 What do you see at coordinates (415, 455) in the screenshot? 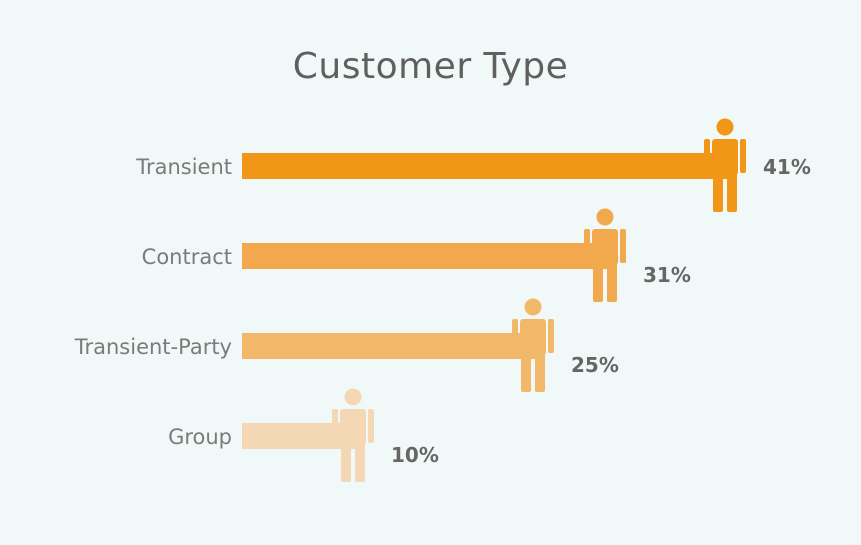
I see `value-label: 10%` at bounding box center [415, 455].